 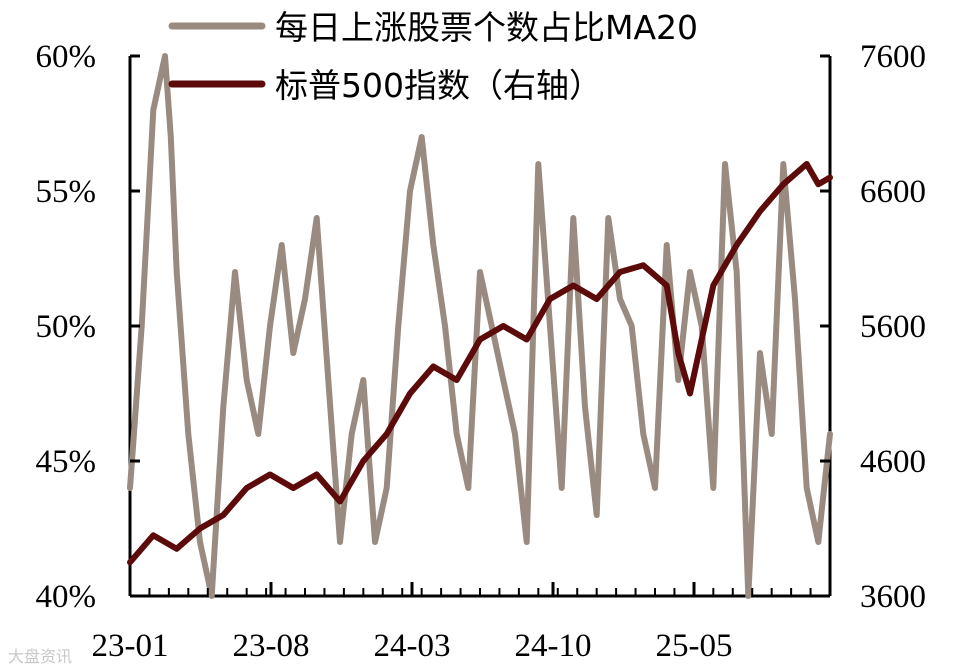 What do you see at coordinates (893, 327) in the screenshot?
I see `right-tick-label: 5600` at bounding box center [893, 327].